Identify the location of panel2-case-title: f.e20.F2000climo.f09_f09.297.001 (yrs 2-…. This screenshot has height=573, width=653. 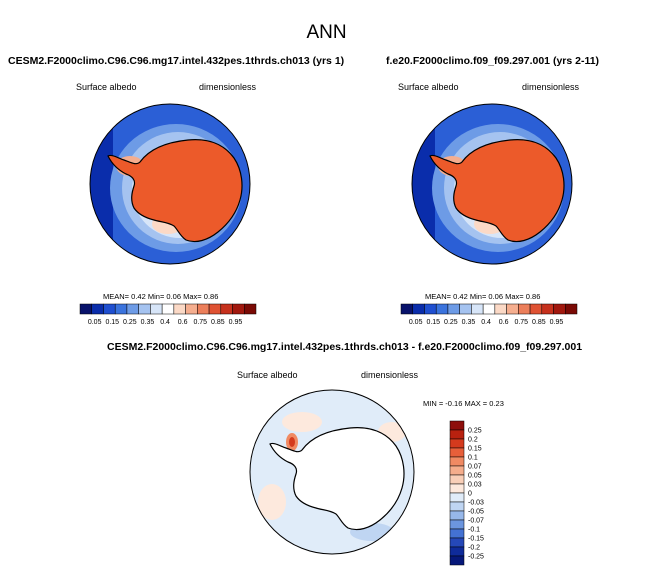
(493, 61).